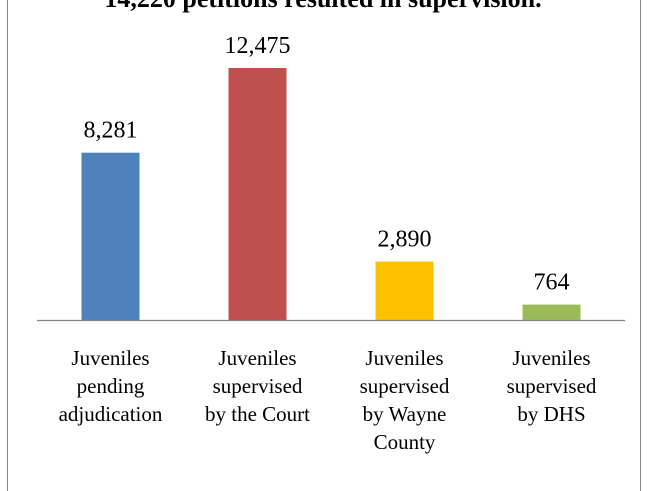 The height and width of the screenshot is (491, 647). What do you see at coordinates (405, 400) in the screenshot?
I see `category-label-juveniles-supervised-by-wayne-county: Juveniles supervised by Wayne County` at bounding box center [405, 400].